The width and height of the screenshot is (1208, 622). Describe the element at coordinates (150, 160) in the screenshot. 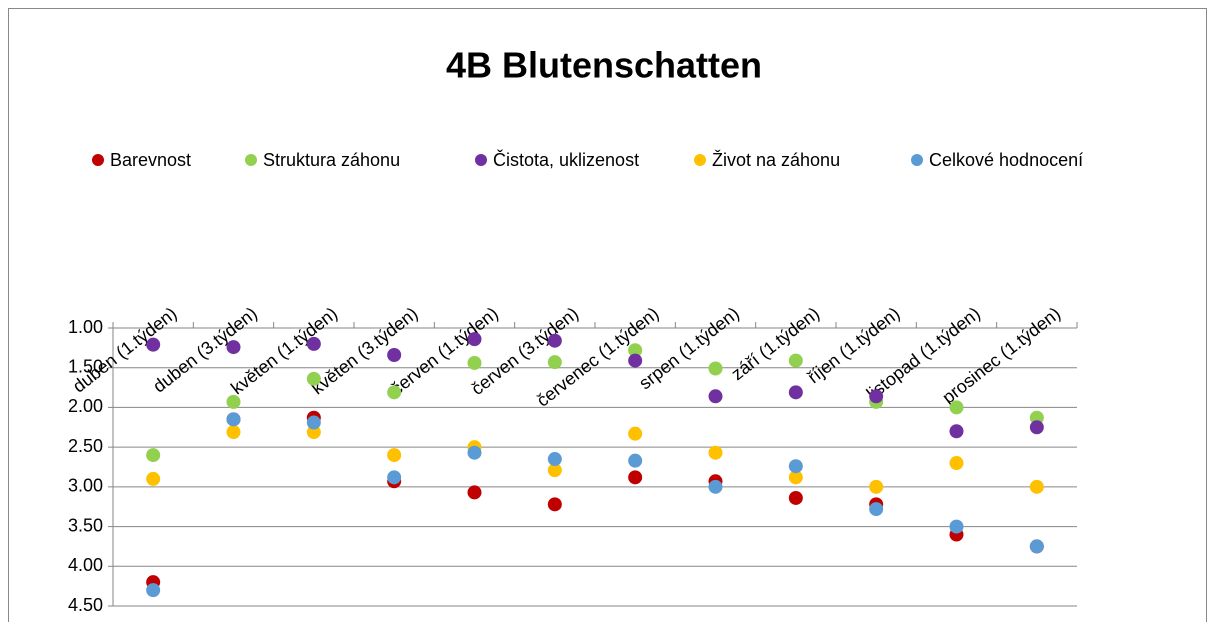

I see `legend-label: Barevnost` at that location.